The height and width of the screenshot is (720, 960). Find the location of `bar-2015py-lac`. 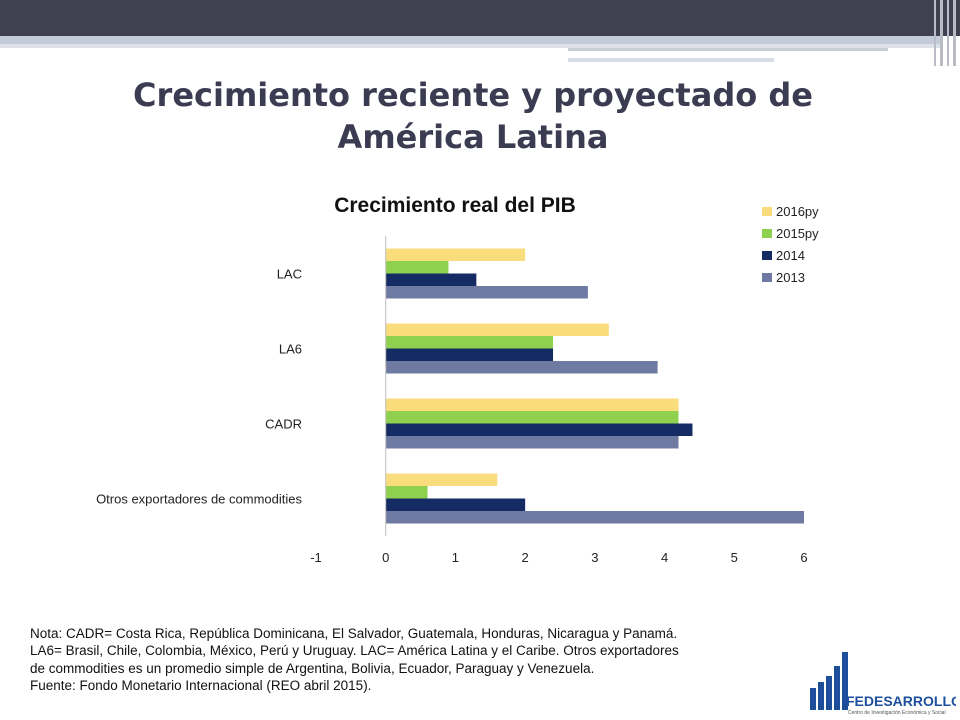

bar-2015py-lac is located at coordinates (417, 267).